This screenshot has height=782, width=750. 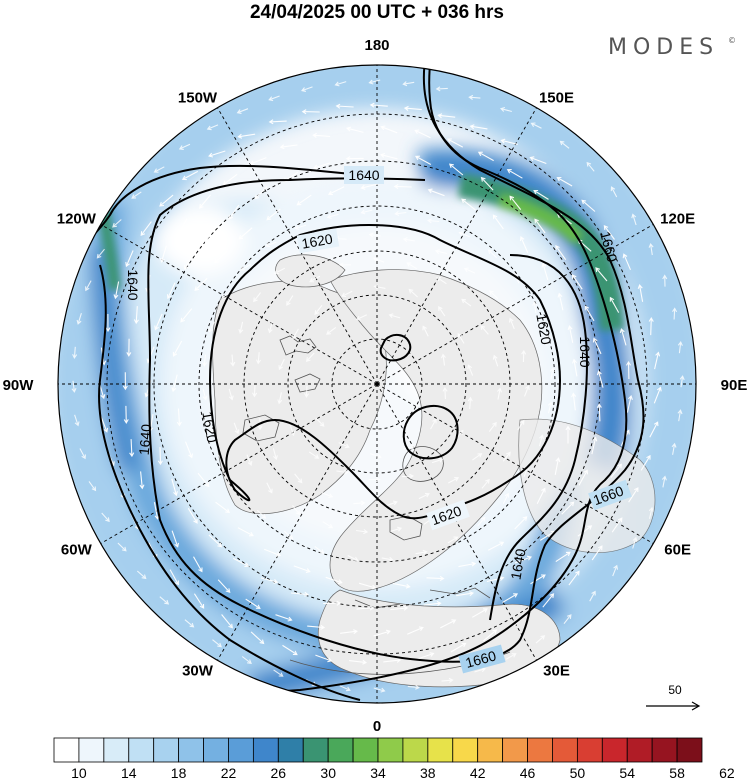 I want to click on colorbar-tick-label: 26, so click(x=279, y=773).